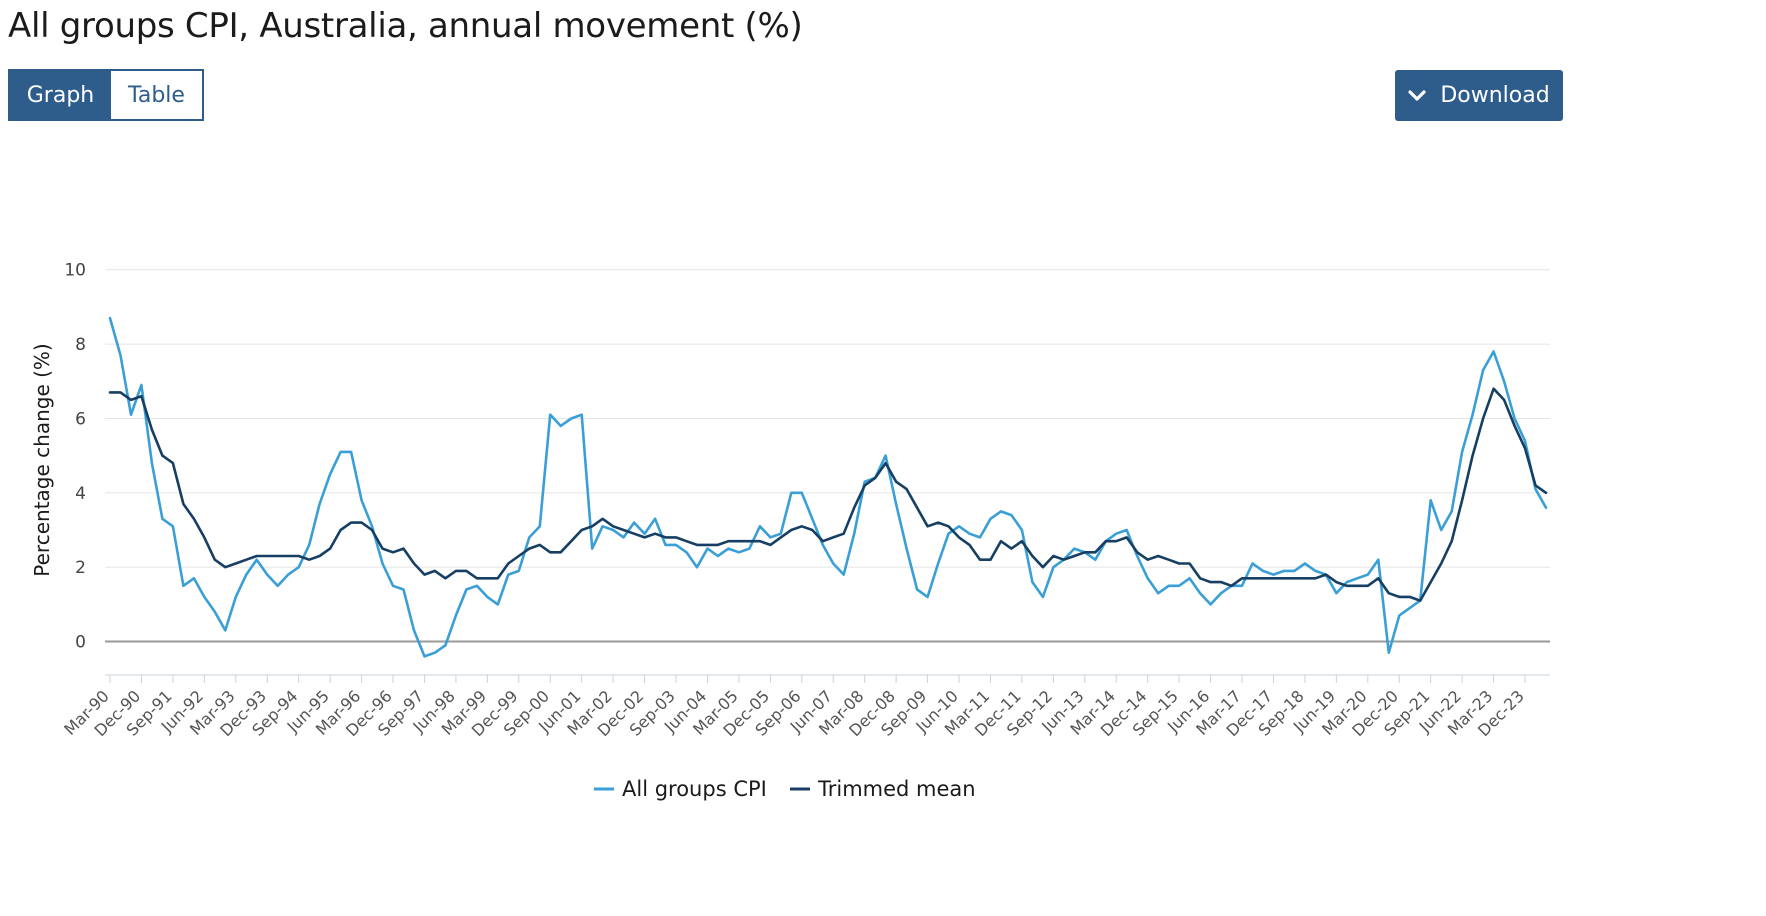 The width and height of the screenshot is (1766, 916). I want to click on table-tab-button: Table, so click(156, 95).